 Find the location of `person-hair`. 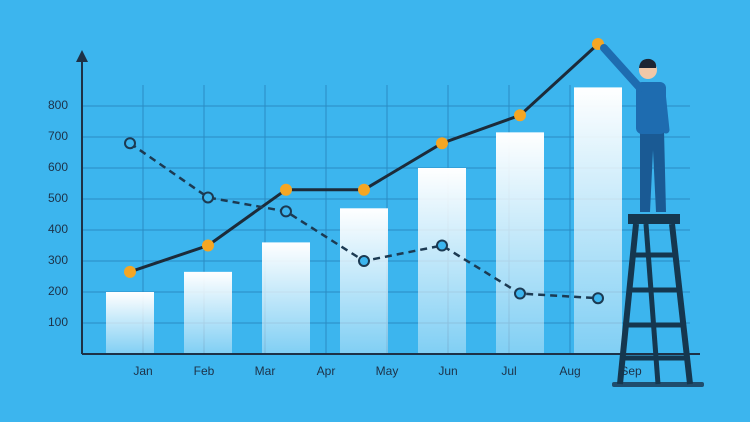

person-hair is located at coordinates (648, 63).